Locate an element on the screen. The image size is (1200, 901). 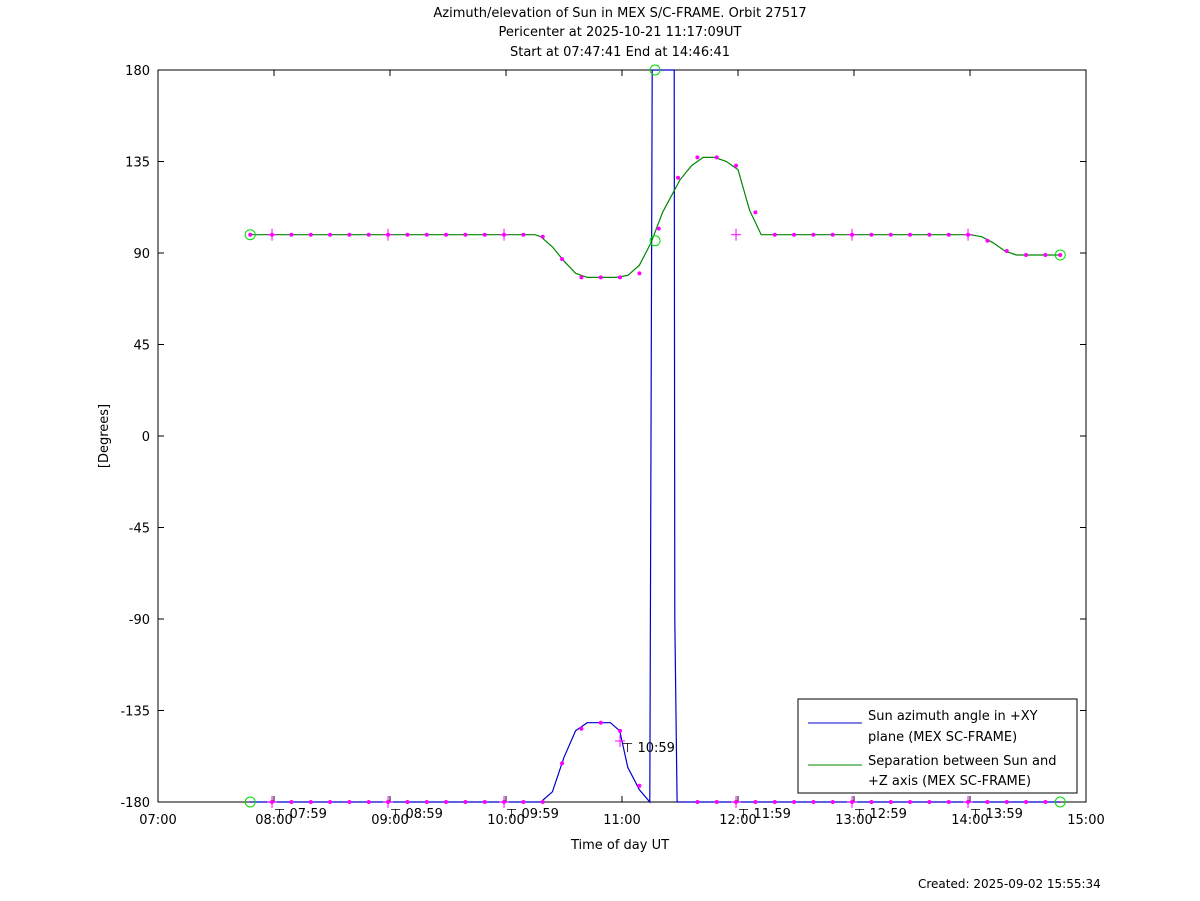
time-marker-label: ⊤ 12:59 is located at coordinates (880, 814).